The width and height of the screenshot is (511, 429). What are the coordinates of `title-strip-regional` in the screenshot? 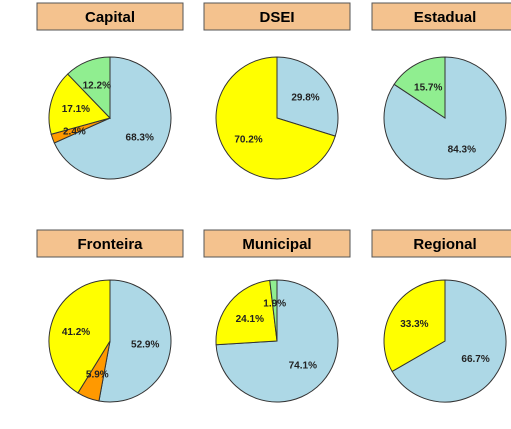 It's located at (441, 243).